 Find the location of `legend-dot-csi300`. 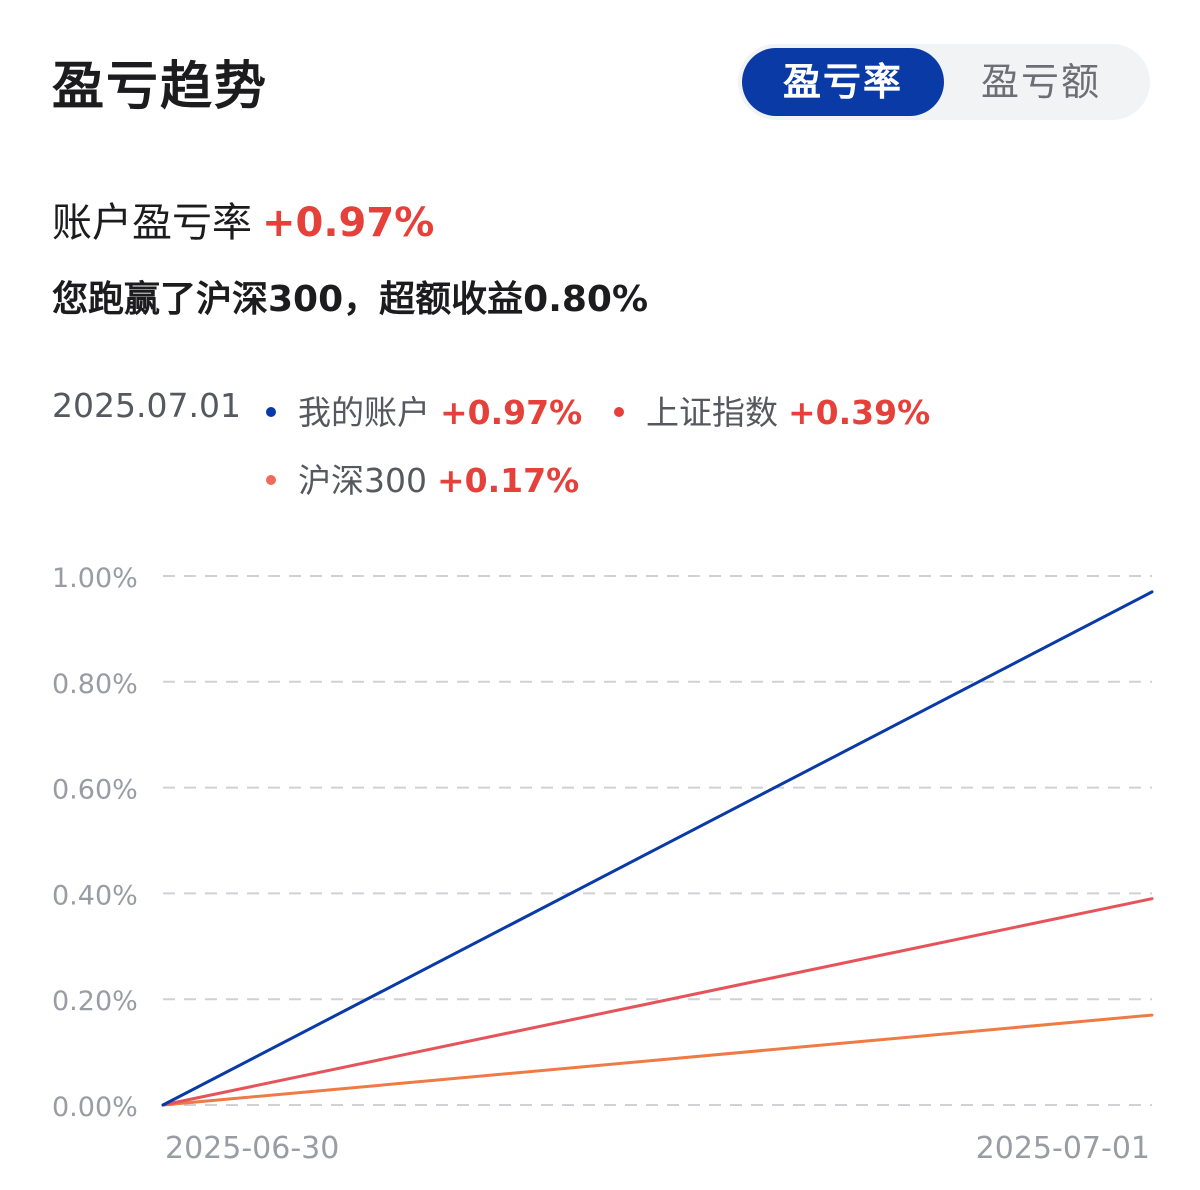

legend-dot-csi300 is located at coordinates (271, 479).